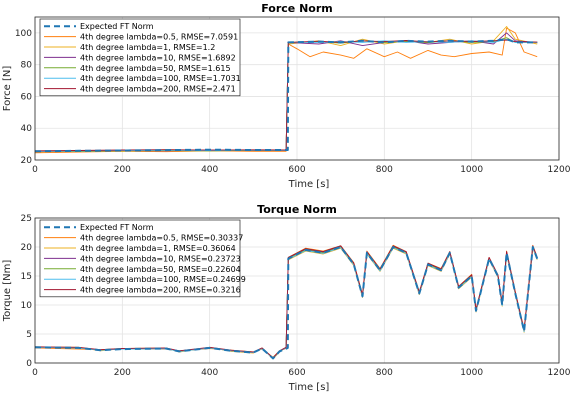 This screenshot has height=400, width=572. What do you see at coordinates (26, 277) in the screenshot?
I see `y-tick-label: 15` at bounding box center [26, 277].